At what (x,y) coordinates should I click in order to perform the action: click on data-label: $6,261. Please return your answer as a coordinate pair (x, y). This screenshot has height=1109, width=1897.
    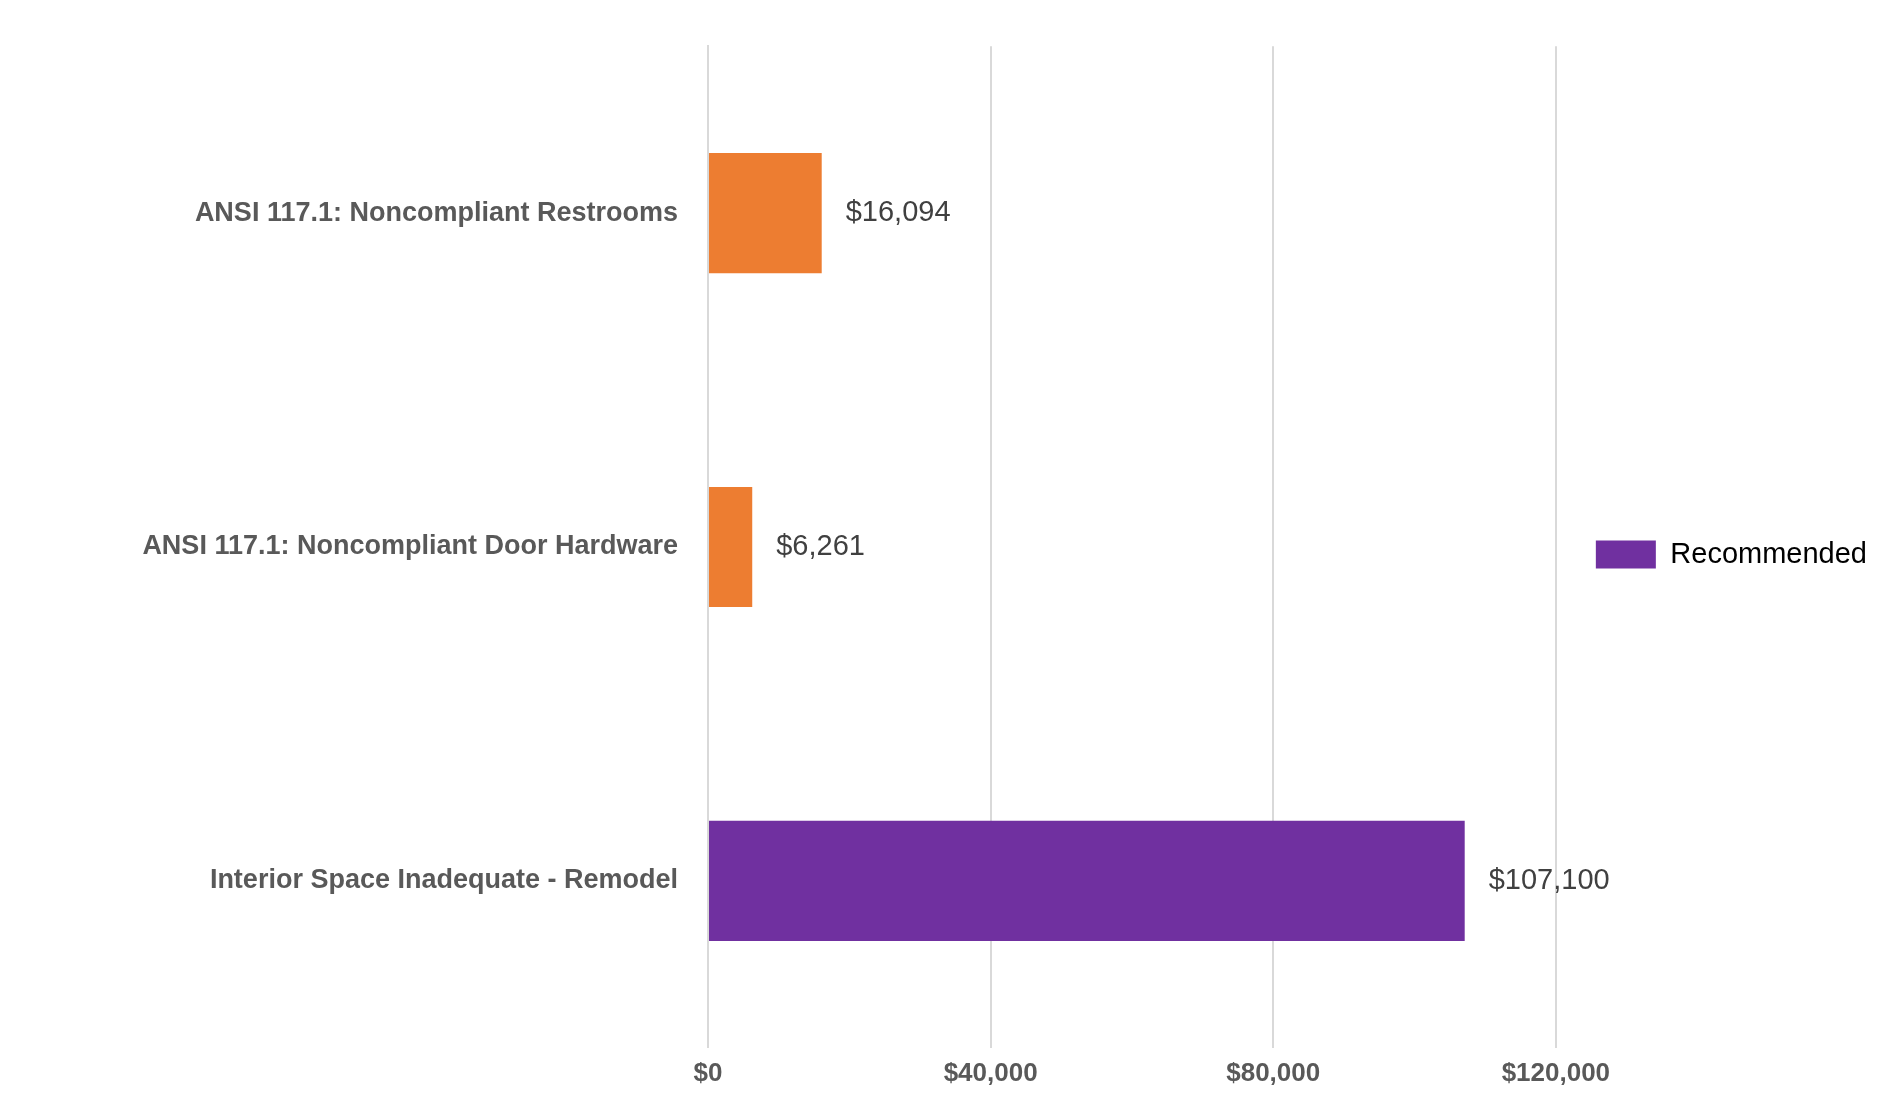
    Looking at the image, I should click on (820, 545).